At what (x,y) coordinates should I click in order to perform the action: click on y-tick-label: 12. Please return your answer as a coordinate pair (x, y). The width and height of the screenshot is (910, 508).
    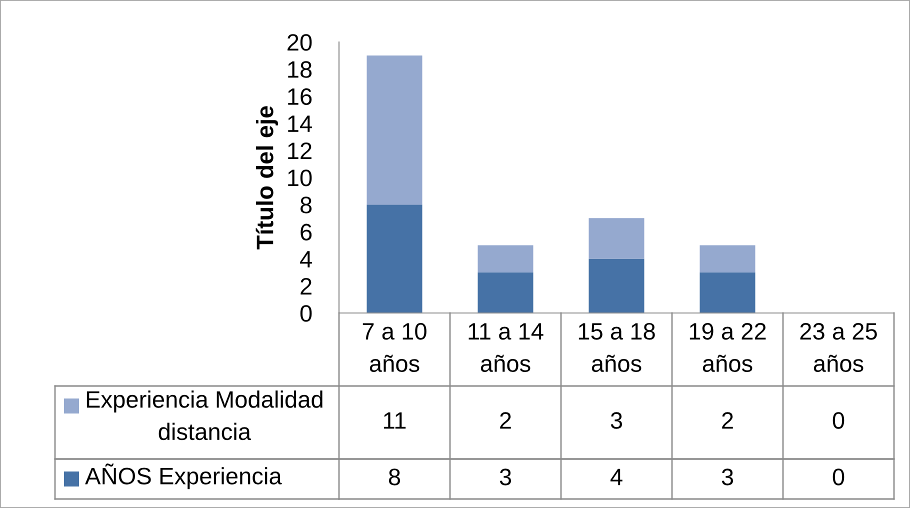
    Looking at the image, I should click on (300, 150).